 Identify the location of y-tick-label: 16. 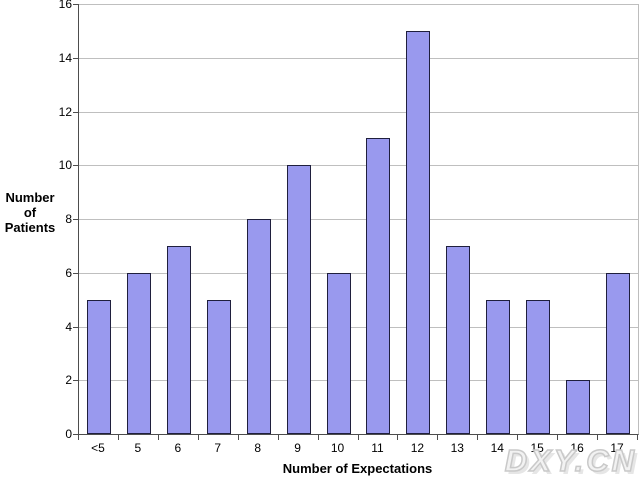
(65, 5).